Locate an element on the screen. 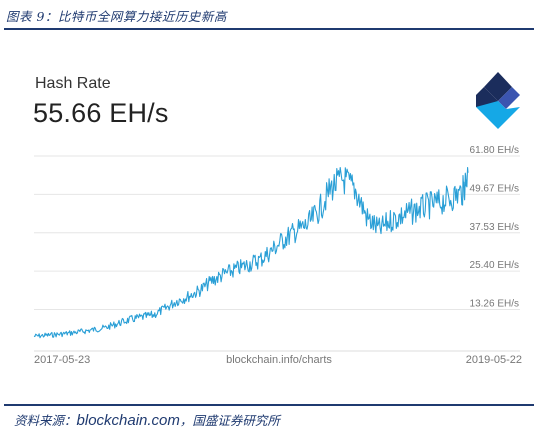 This screenshot has width=538, height=433. bottom-divider is located at coordinates (269, 405).